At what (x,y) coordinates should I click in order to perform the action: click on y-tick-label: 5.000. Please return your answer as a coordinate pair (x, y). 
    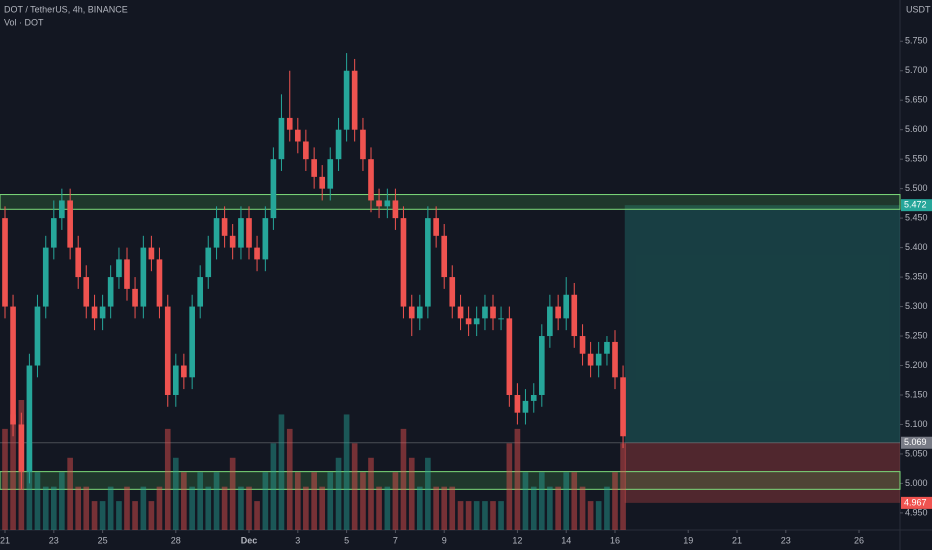
    Looking at the image, I should click on (916, 483).